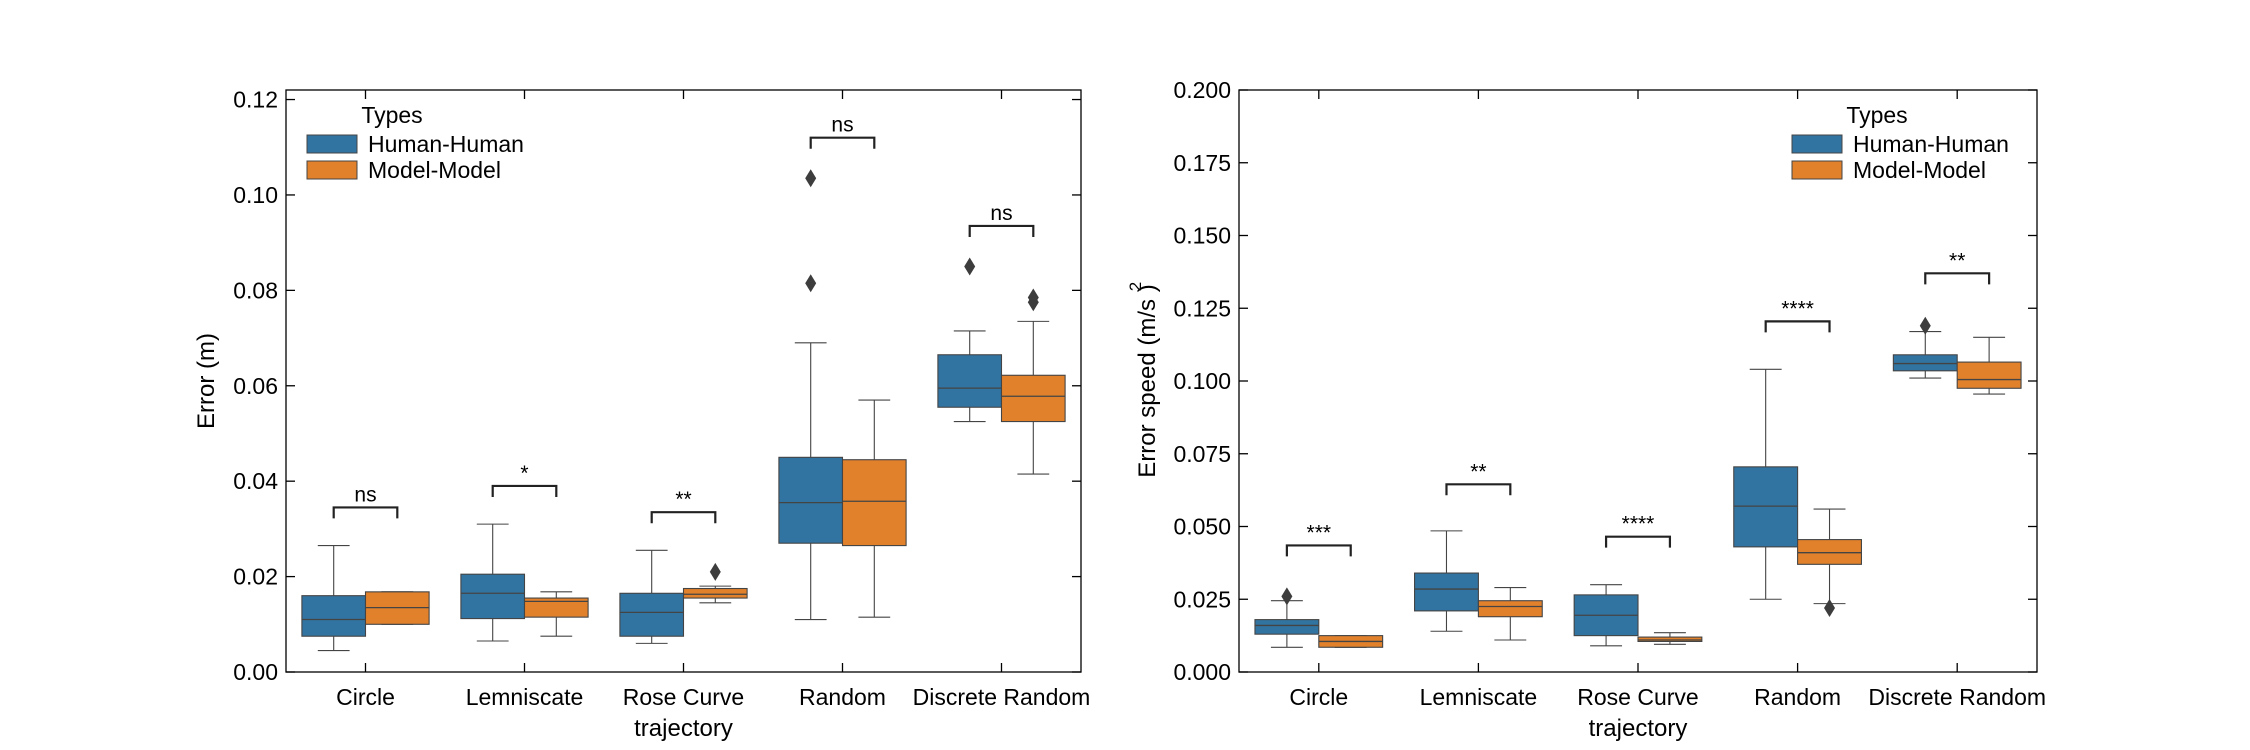 This screenshot has height=750, width=2250. I want to click on y-axis-label: Error (m), so click(206, 381).